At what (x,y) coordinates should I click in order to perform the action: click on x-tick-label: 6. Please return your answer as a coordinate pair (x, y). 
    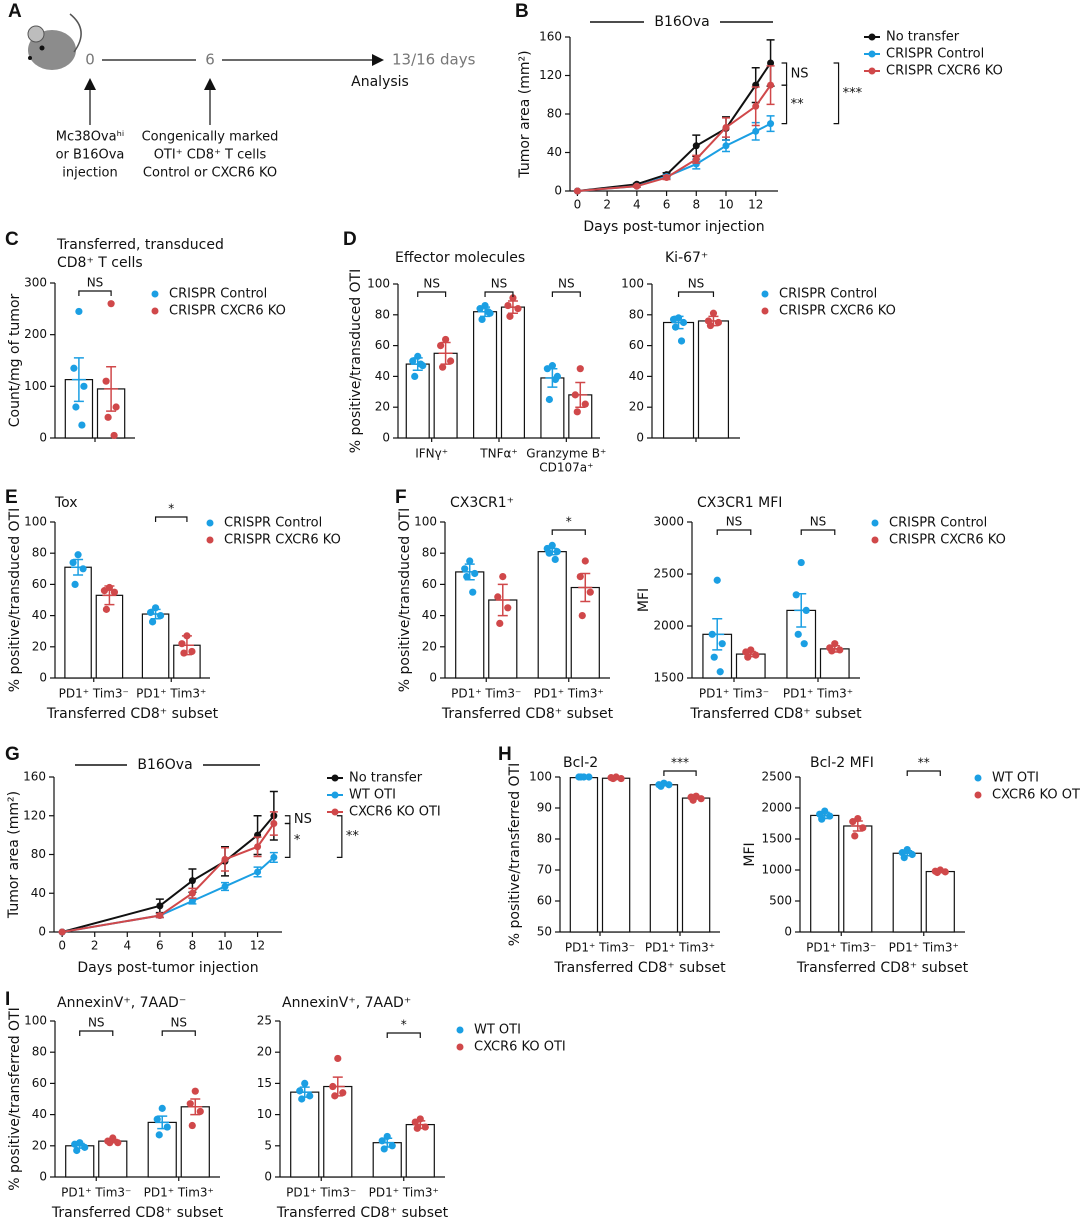
    Looking at the image, I should click on (667, 205).